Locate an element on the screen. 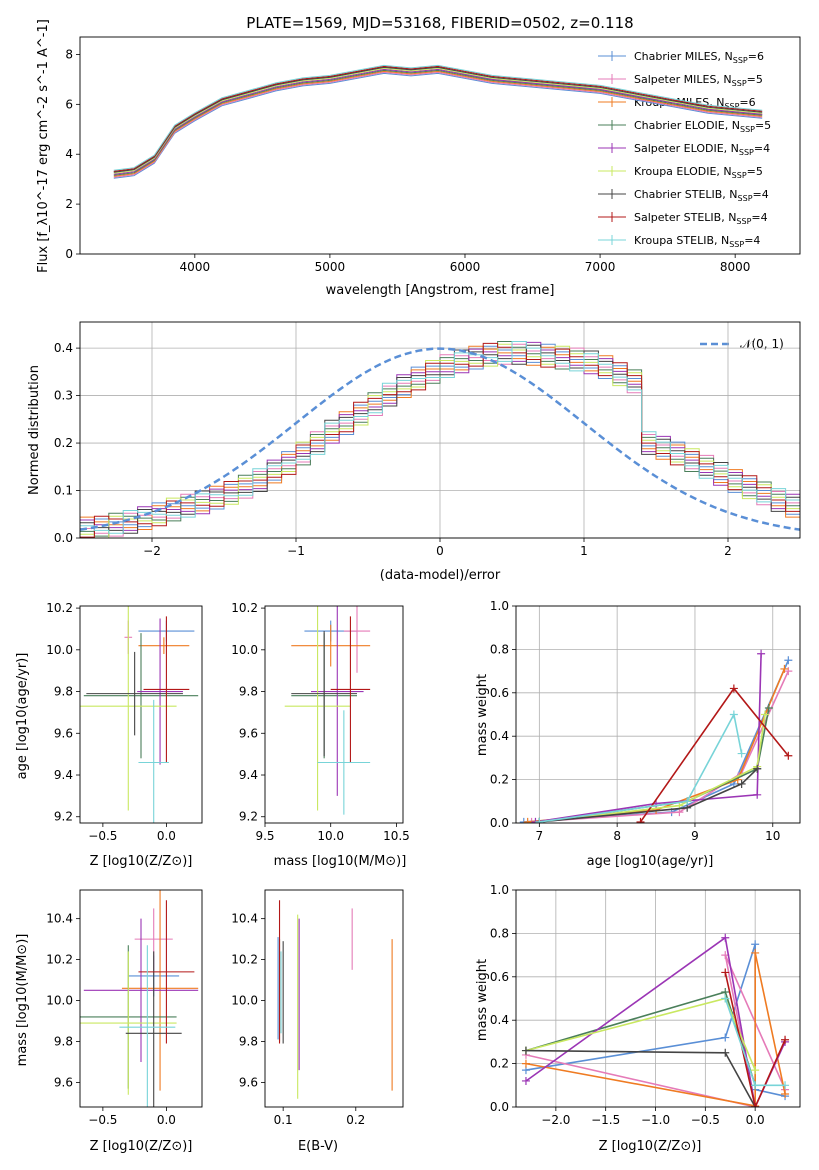 The height and width of the screenshot is (1170, 819). weight-z-ytick-label: 0.0 is located at coordinates (499, 1107).